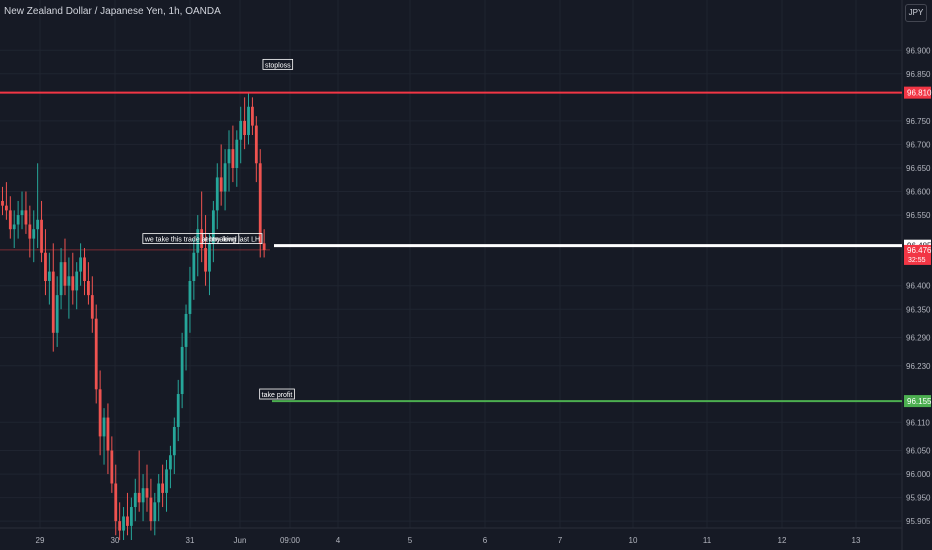 The image size is (932, 550). I want to click on x-tick-label: 7, so click(560, 540).